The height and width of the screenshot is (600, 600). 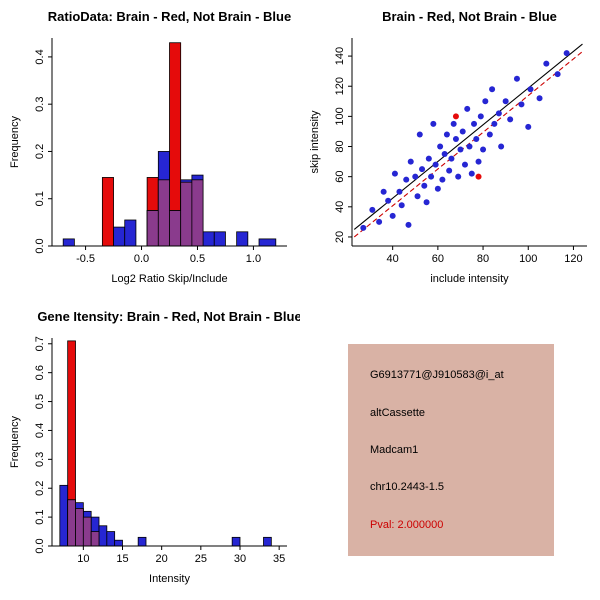 What do you see at coordinates (169, 279) in the screenshot?
I see `svg-text: Log2 Ratio Skip/Include` at bounding box center [169, 279].